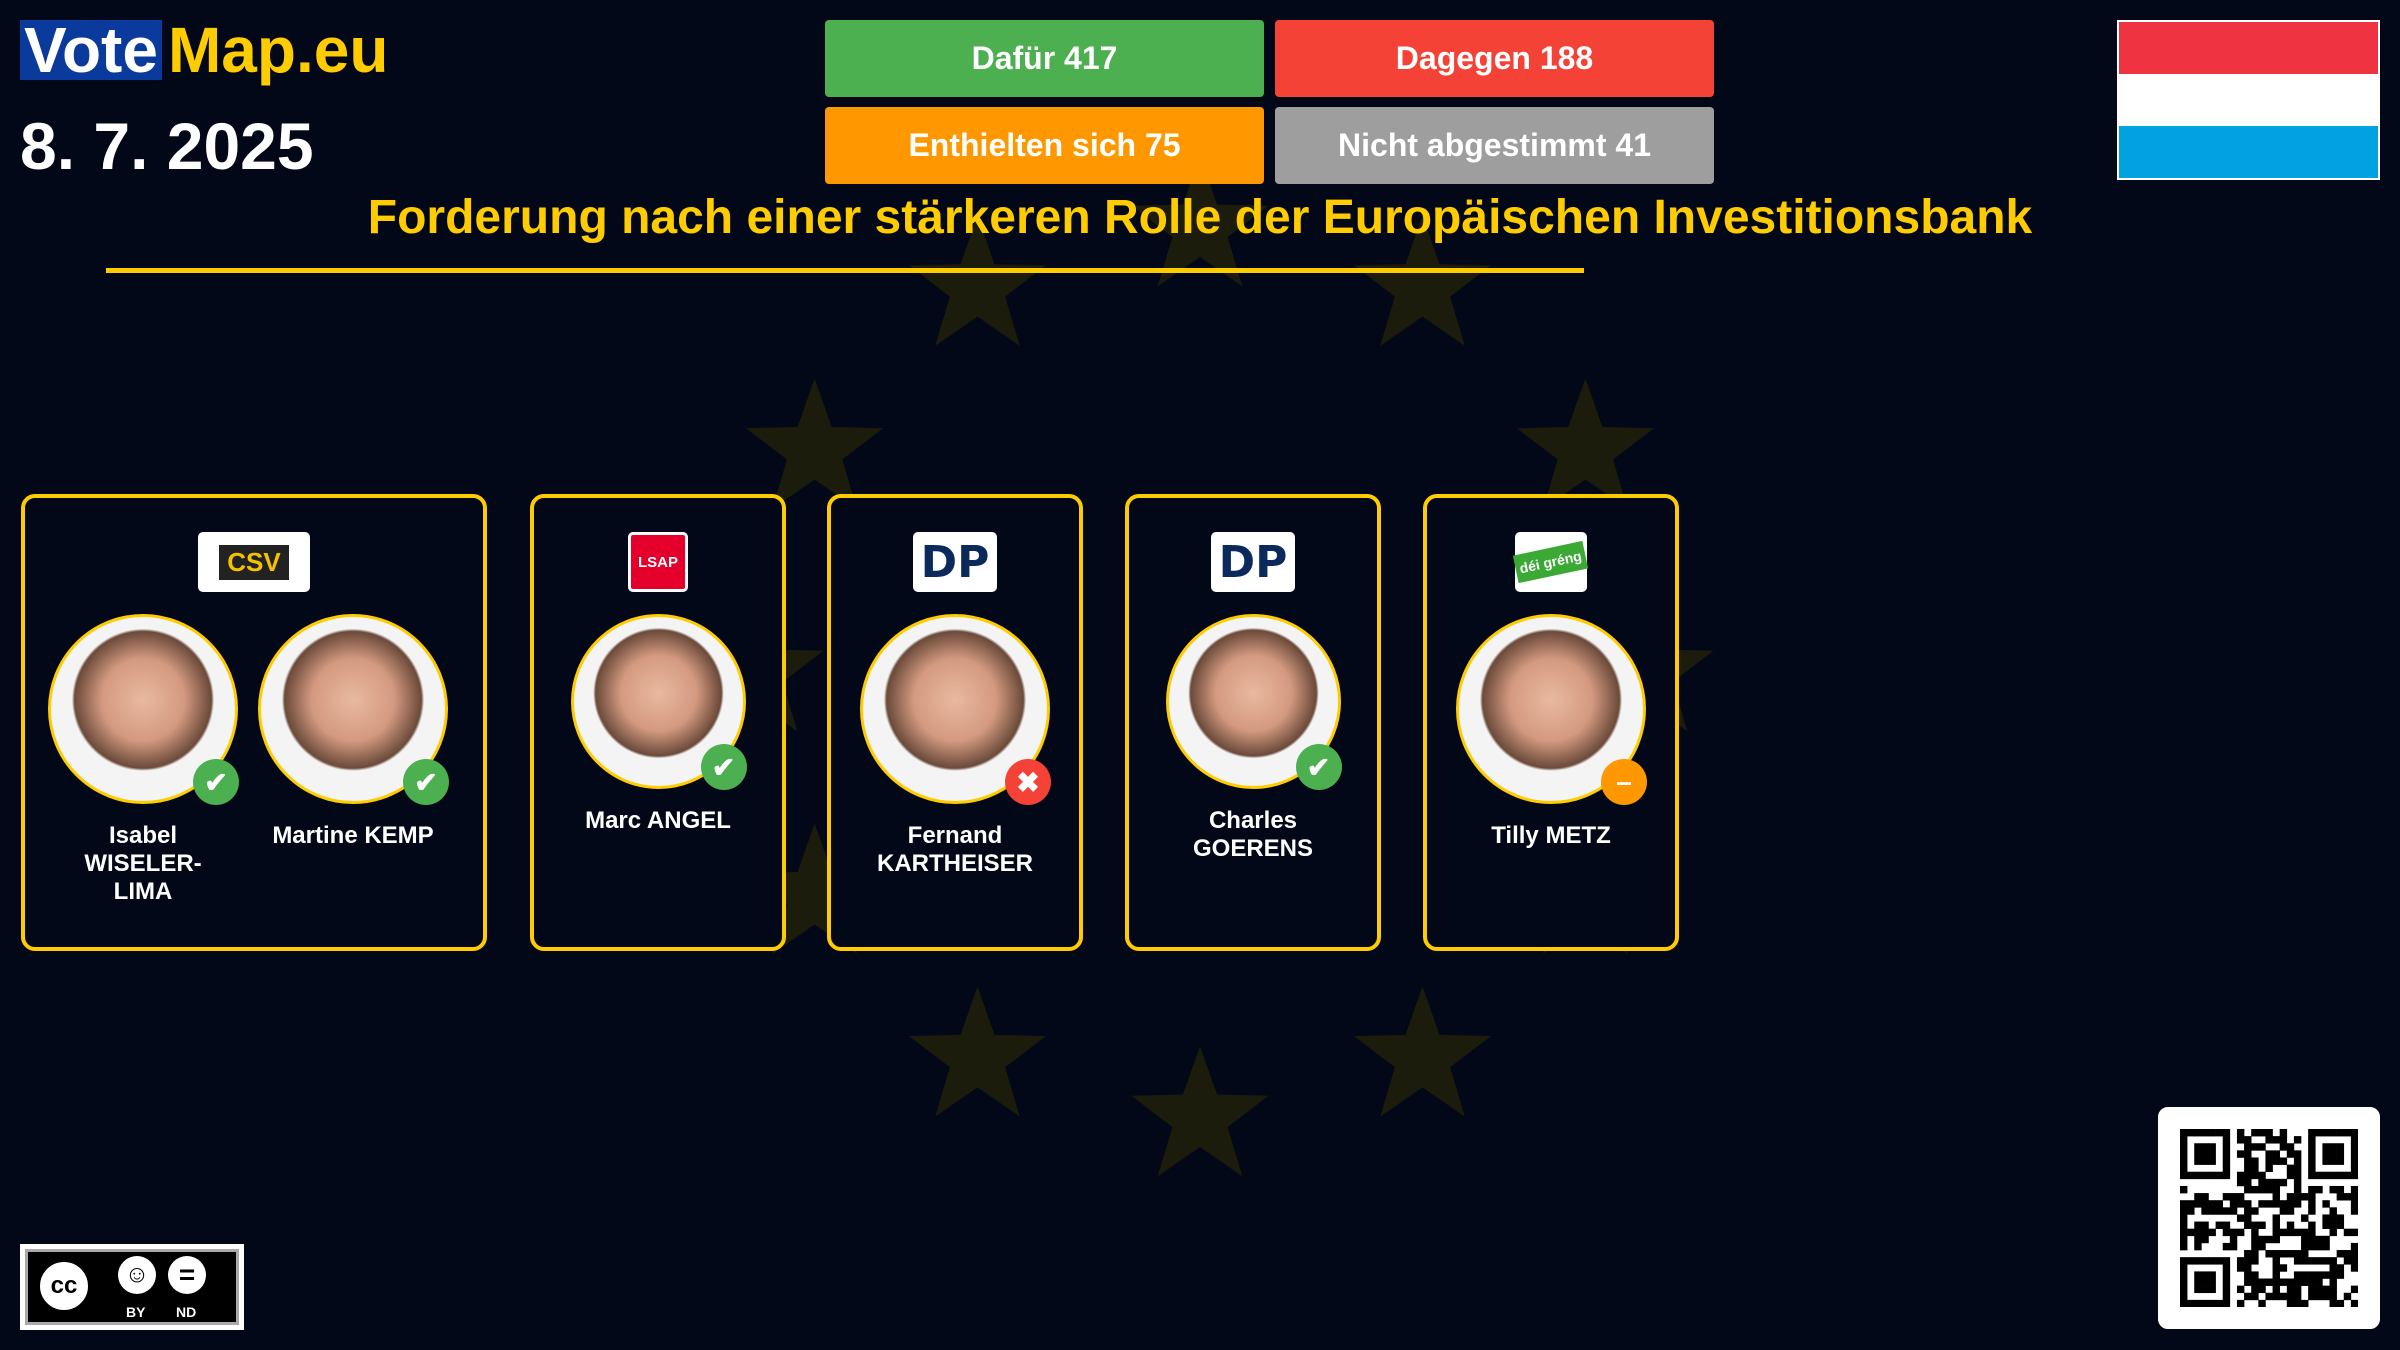 Image resolution: width=2400 pixels, height=1350 pixels. Describe the element at coordinates (187, 1275) in the screenshot. I see `no-derivatives-icon: =` at that location.